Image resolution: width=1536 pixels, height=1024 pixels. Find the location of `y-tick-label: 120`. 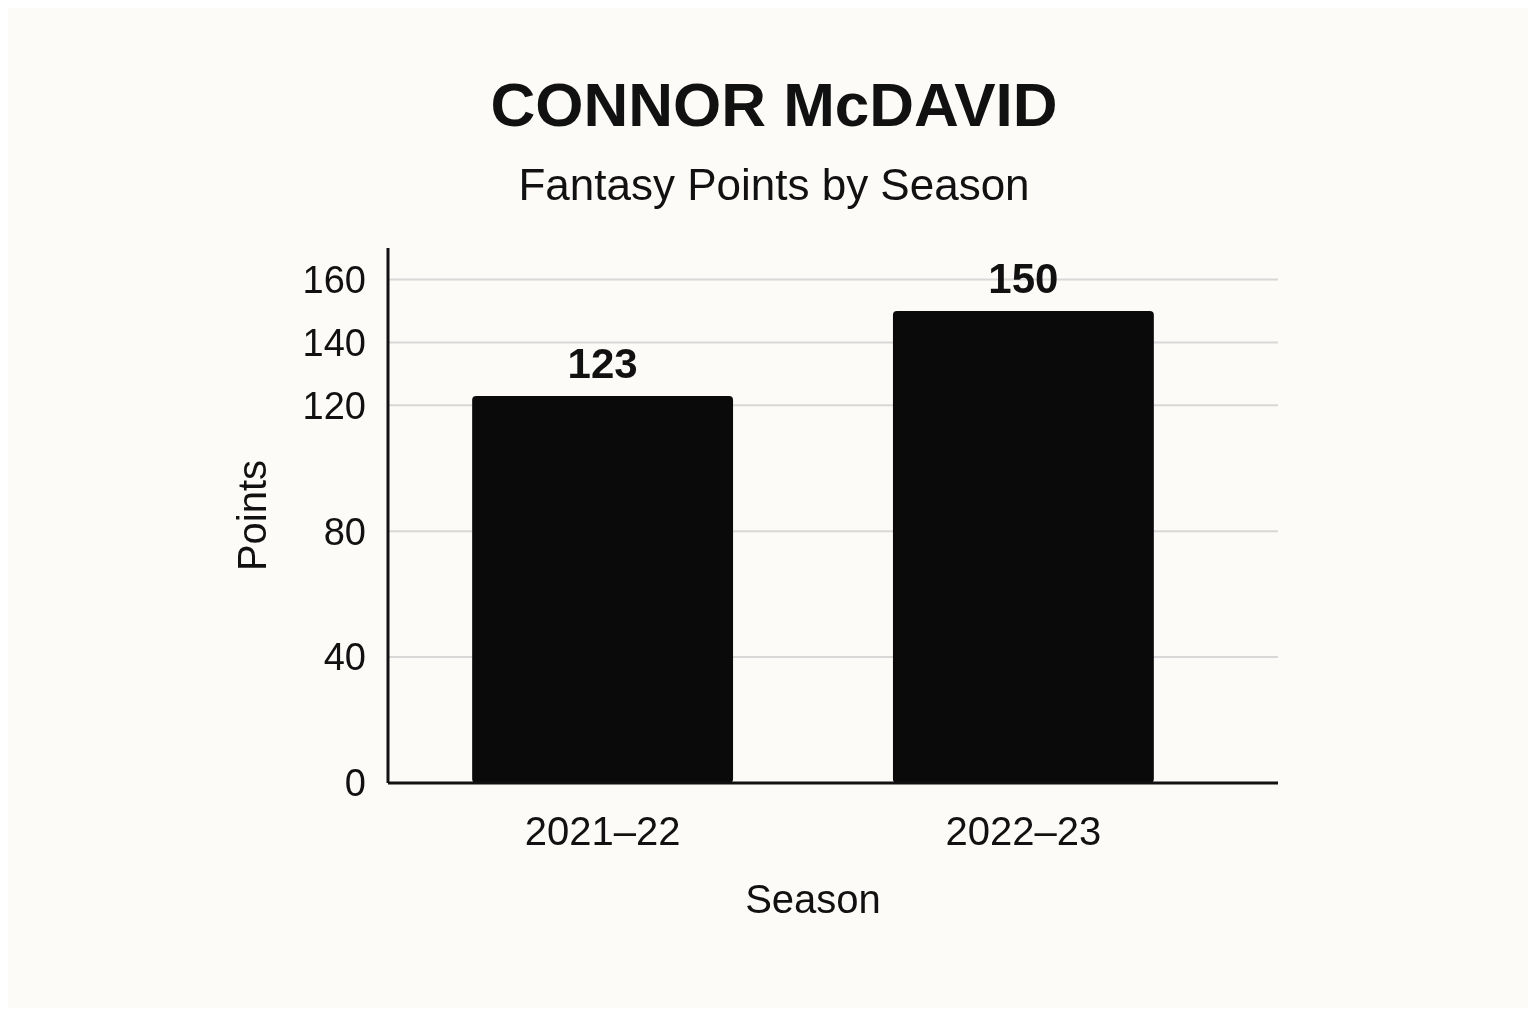

y-tick-label: 120 is located at coordinates (334, 405).